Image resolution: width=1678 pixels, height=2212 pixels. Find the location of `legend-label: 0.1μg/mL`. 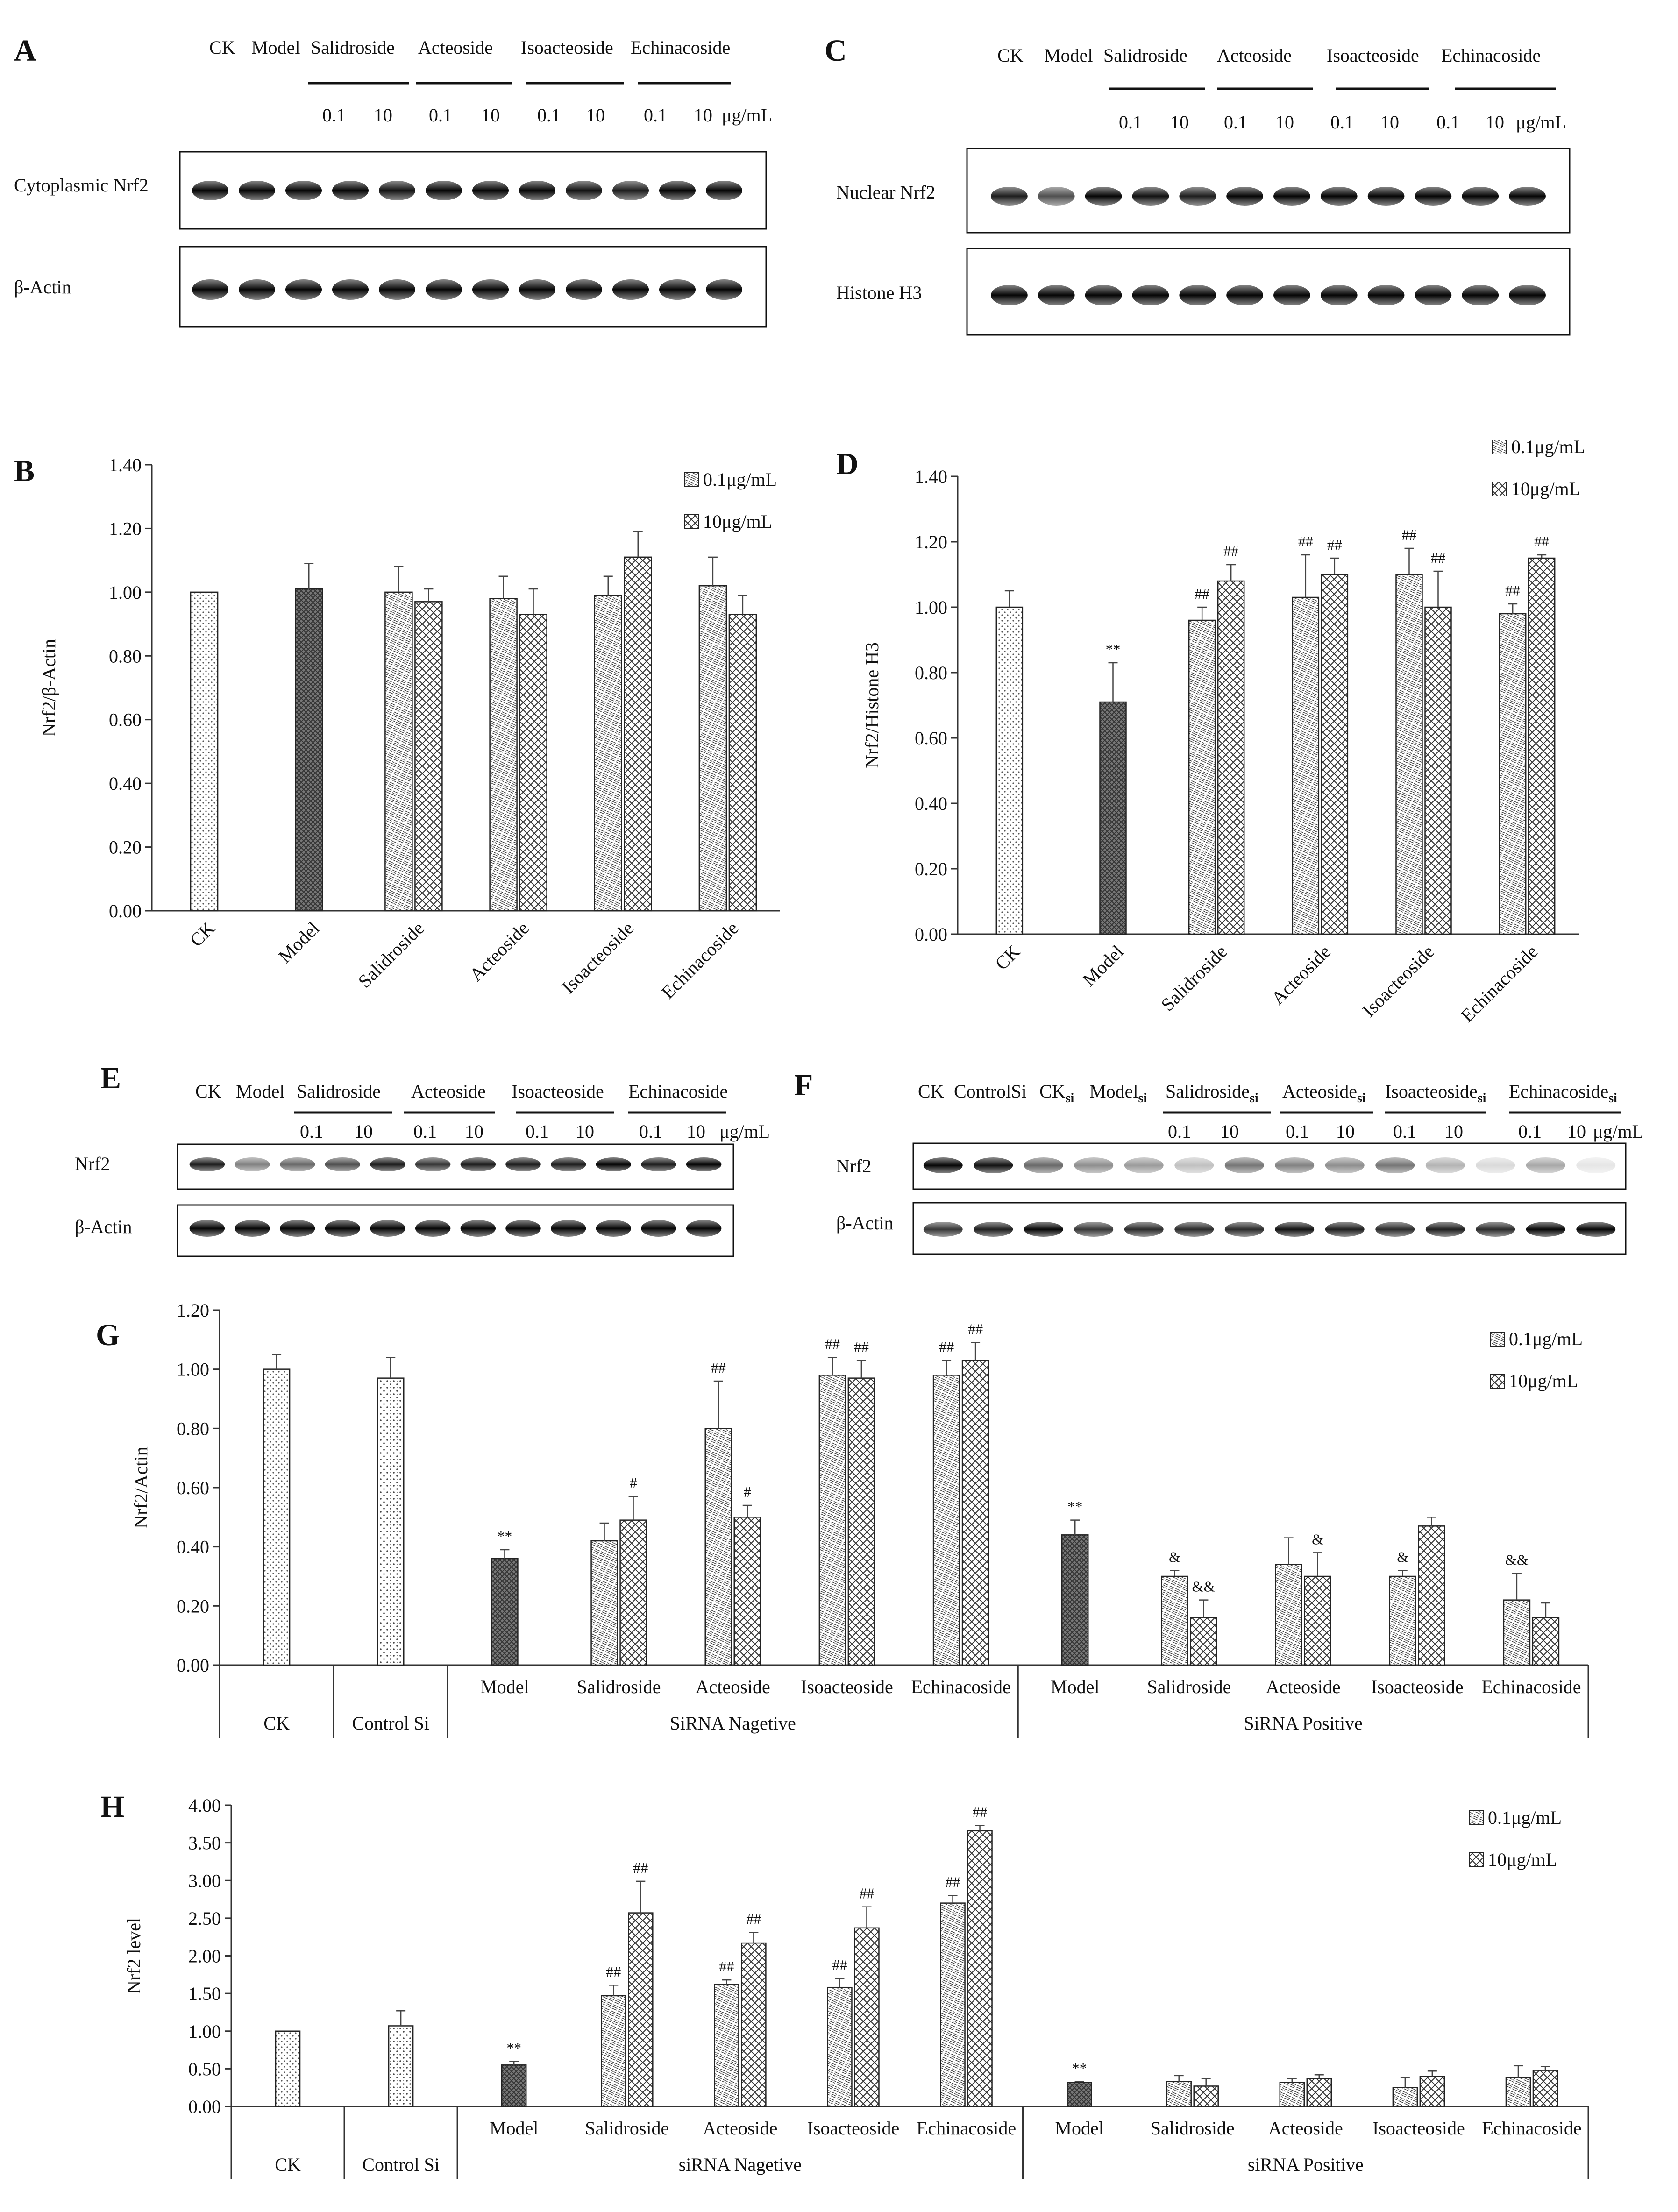

legend-label: 0.1μg/mL is located at coordinates (1525, 1817).